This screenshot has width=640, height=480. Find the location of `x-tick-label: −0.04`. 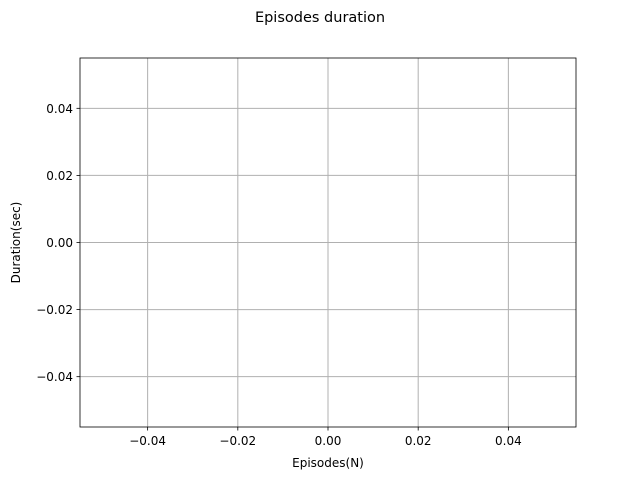

x-tick-label: −0.04 is located at coordinates (147, 441).